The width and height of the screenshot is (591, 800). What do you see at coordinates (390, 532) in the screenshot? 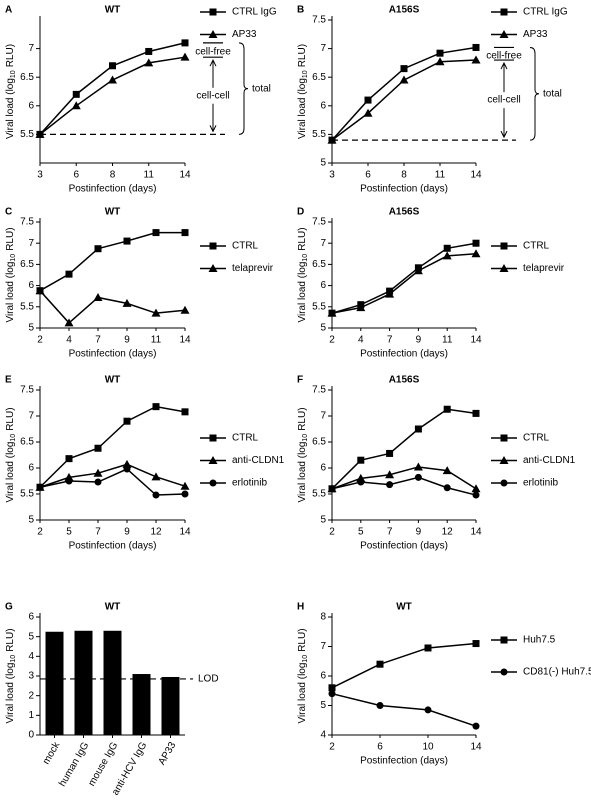
I see `x-tick-label: 7` at bounding box center [390, 532].